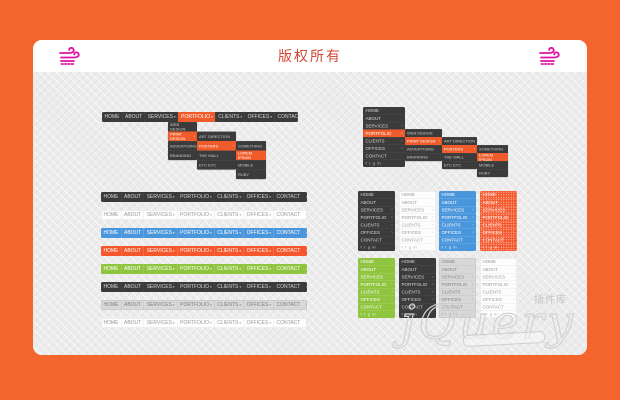 Image resolution: width=620 pixels, height=400 pixels. What do you see at coordinates (423, 149) in the screenshot?
I see `submenu-item: ADVERTISING` at bounding box center [423, 149].